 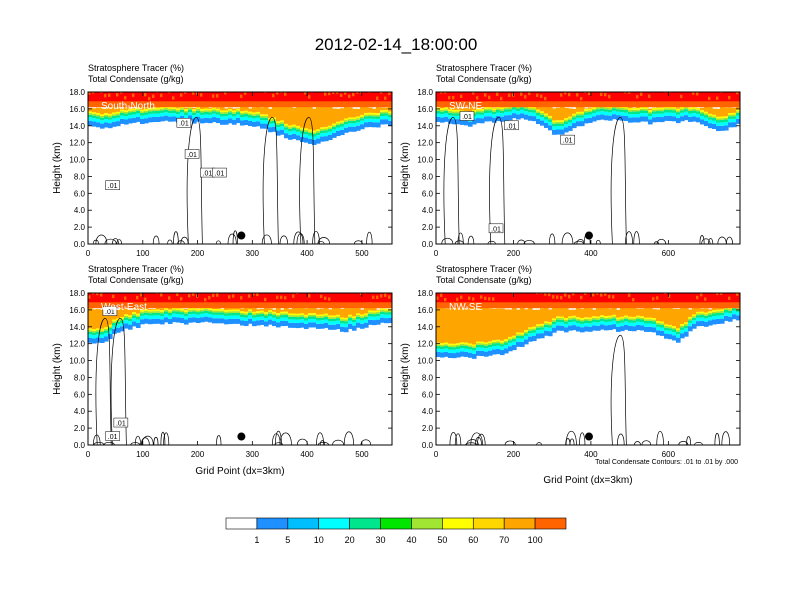 I want to click on y-tick-label: 4.0, so click(x=428, y=411).